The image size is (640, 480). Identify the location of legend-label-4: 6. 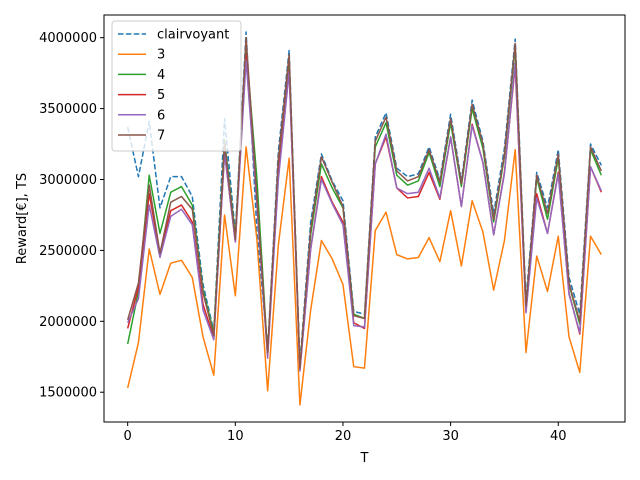
(161, 115).